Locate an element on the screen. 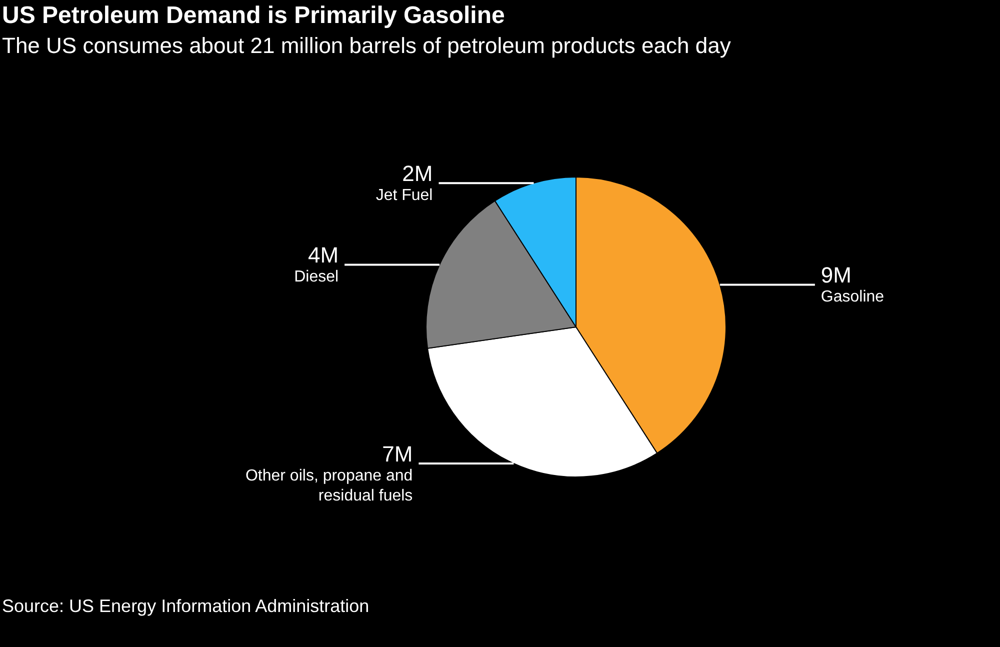 The width and height of the screenshot is (1000, 647). chart-subtitle: The US consumes about 21 million barrels of petroleum products each day is located at coordinates (366, 45).